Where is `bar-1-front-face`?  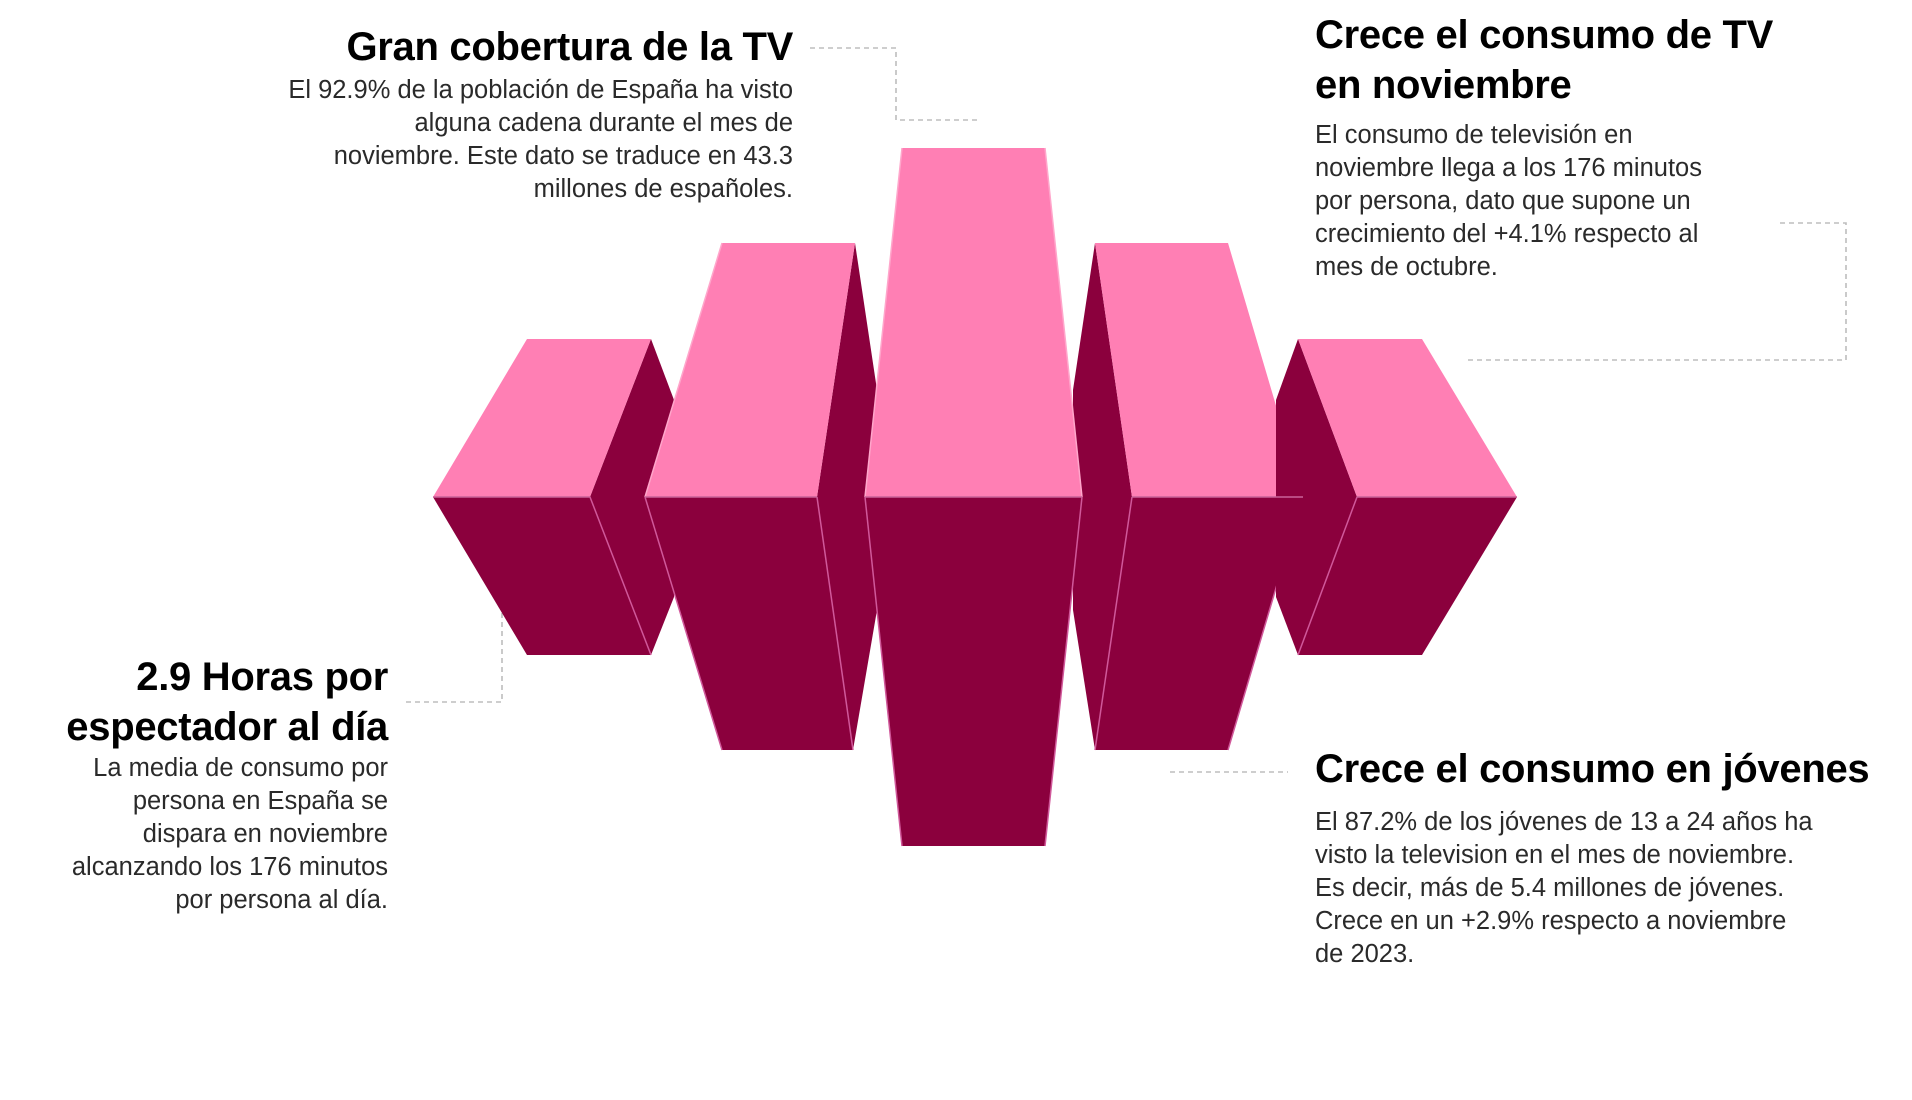
bar-1-front-face is located at coordinates (542, 576).